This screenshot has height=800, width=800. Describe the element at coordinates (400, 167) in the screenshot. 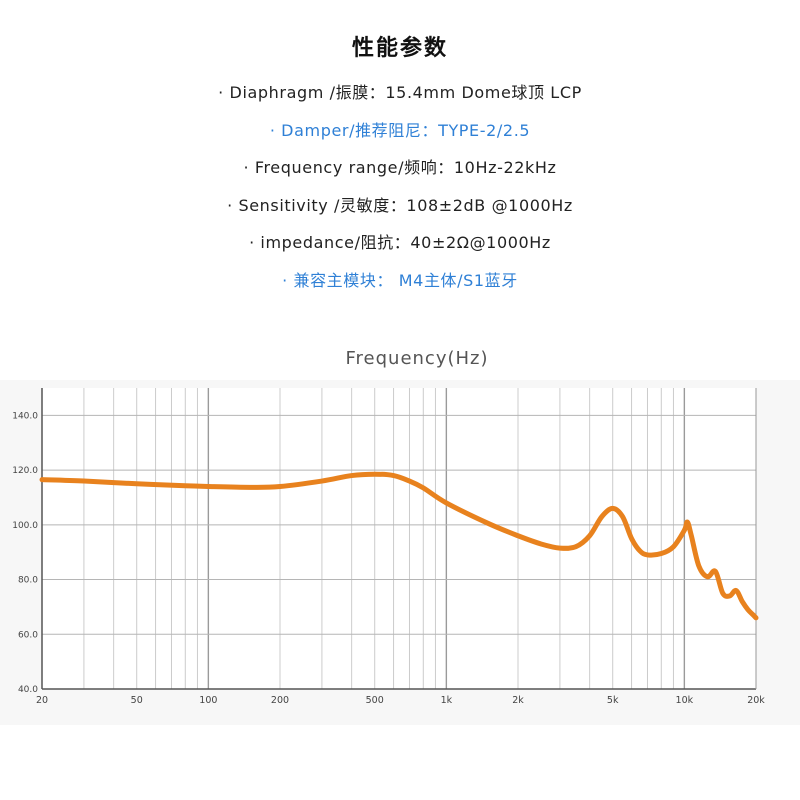

I see `spec-frequency-range: · Frequency range/频响：10Hz-22kHz` at that location.